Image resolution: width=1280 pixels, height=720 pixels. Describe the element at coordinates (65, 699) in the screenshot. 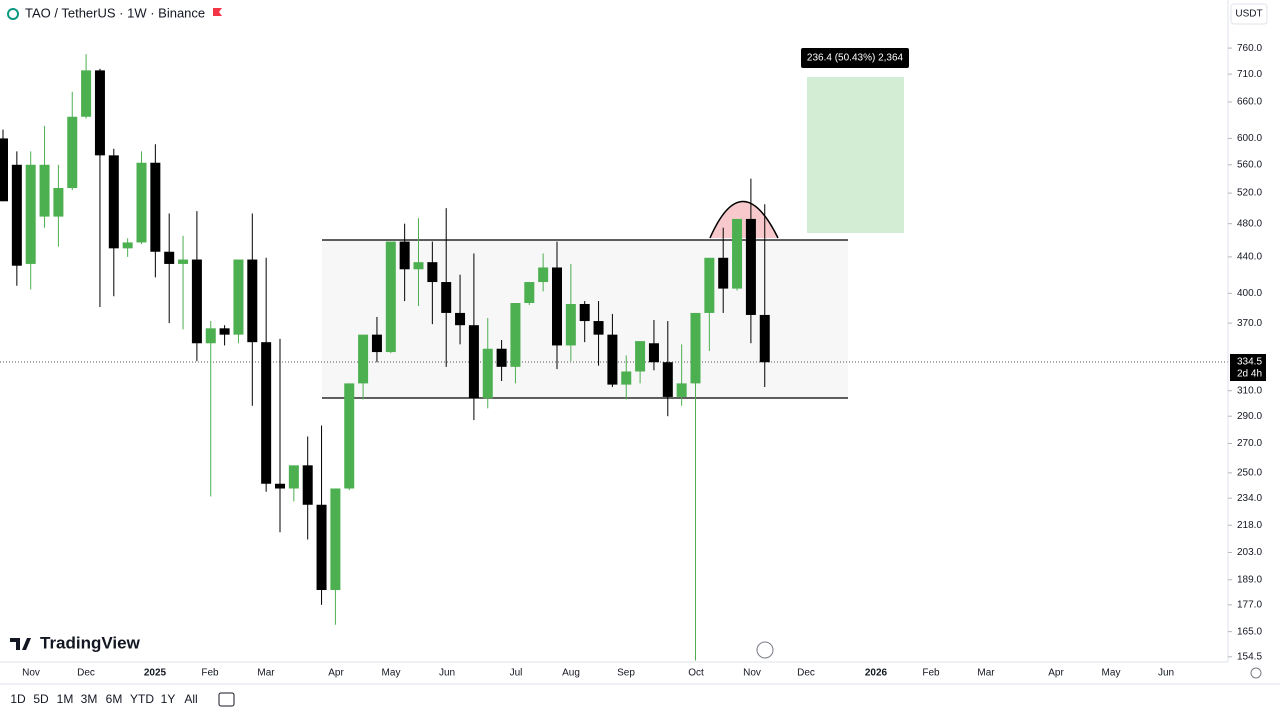

I see `timeframe-button: 1M` at that location.